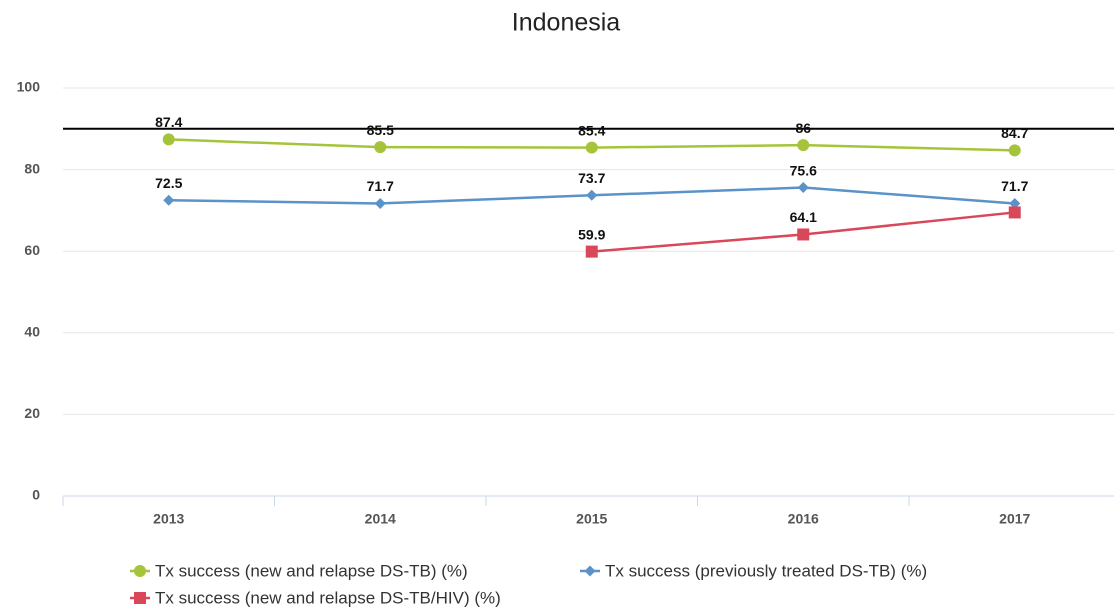  What do you see at coordinates (32, 332) in the screenshot?
I see `y-tick-label: 40` at bounding box center [32, 332].